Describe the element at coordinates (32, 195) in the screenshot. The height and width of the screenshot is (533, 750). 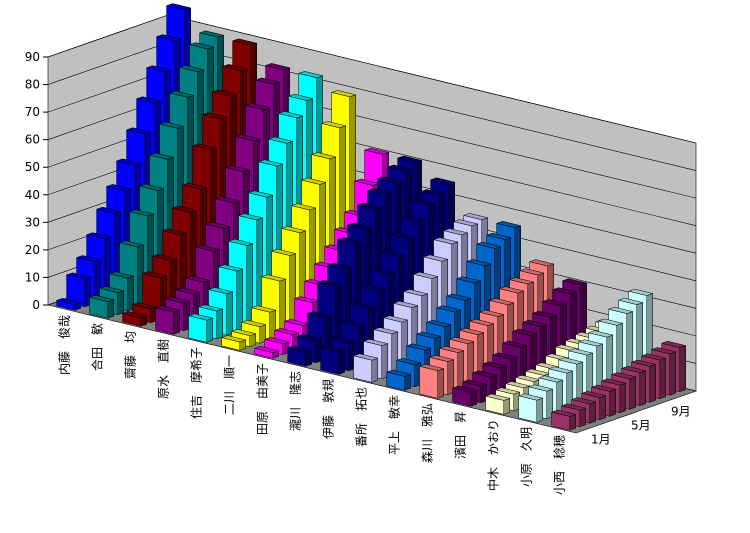
I see `y-tick-label: 40` at that location.